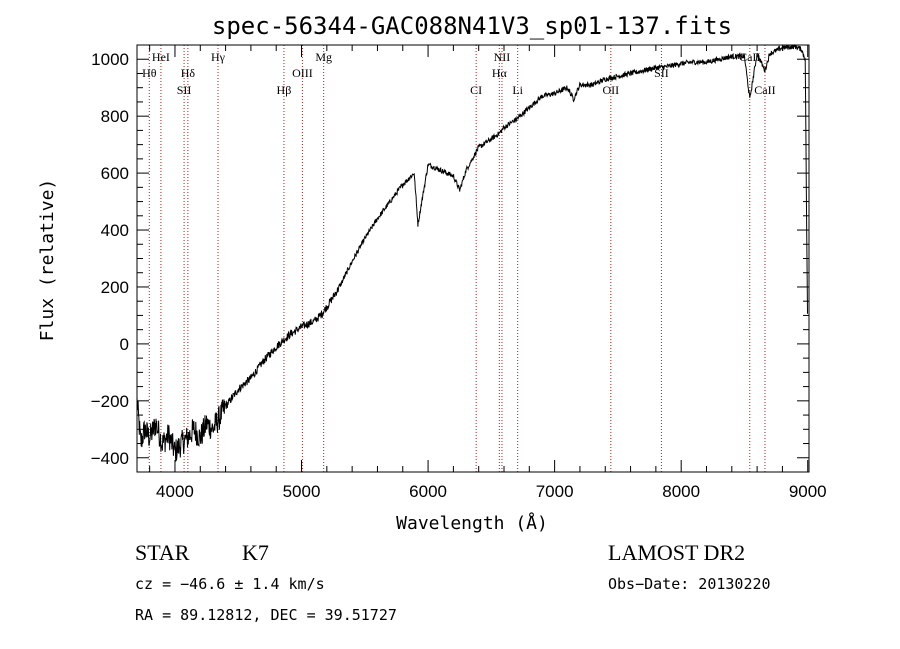  I want to click on spectral-line-label: Hα, so click(500, 73).